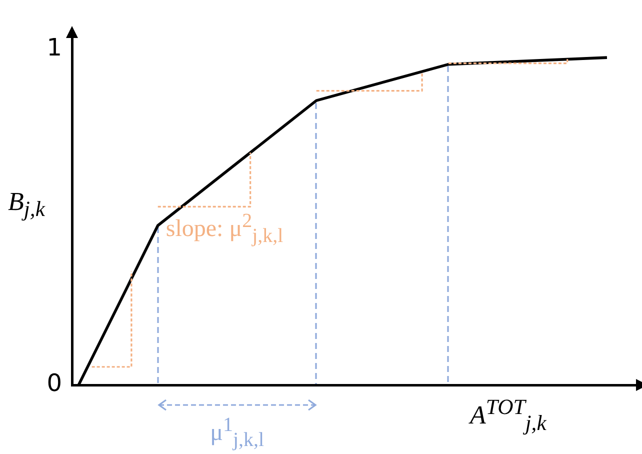 The height and width of the screenshot is (454, 642). What do you see at coordinates (54, 383) in the screenshot?
I see `y-tick-label: 0` at bounding box center [54, 383].